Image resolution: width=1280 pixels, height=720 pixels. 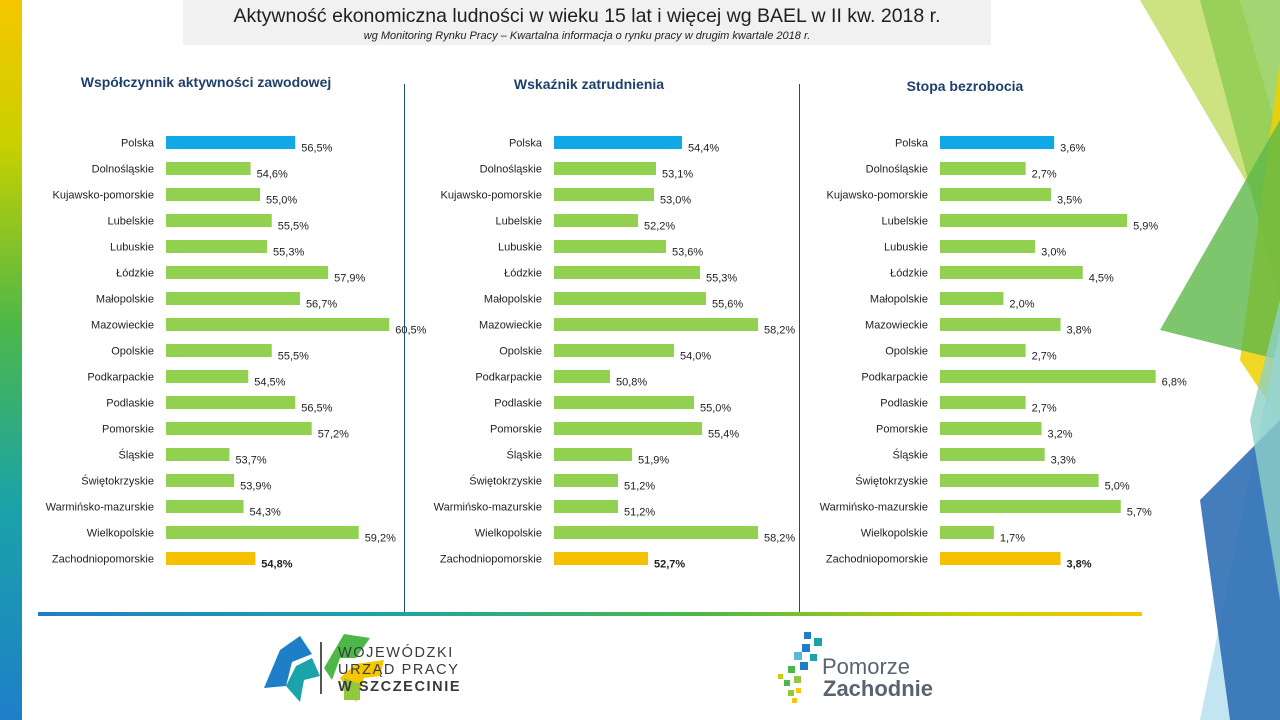 I want to click on category-label: Wielkopolskie, so click(x=120, y=534).